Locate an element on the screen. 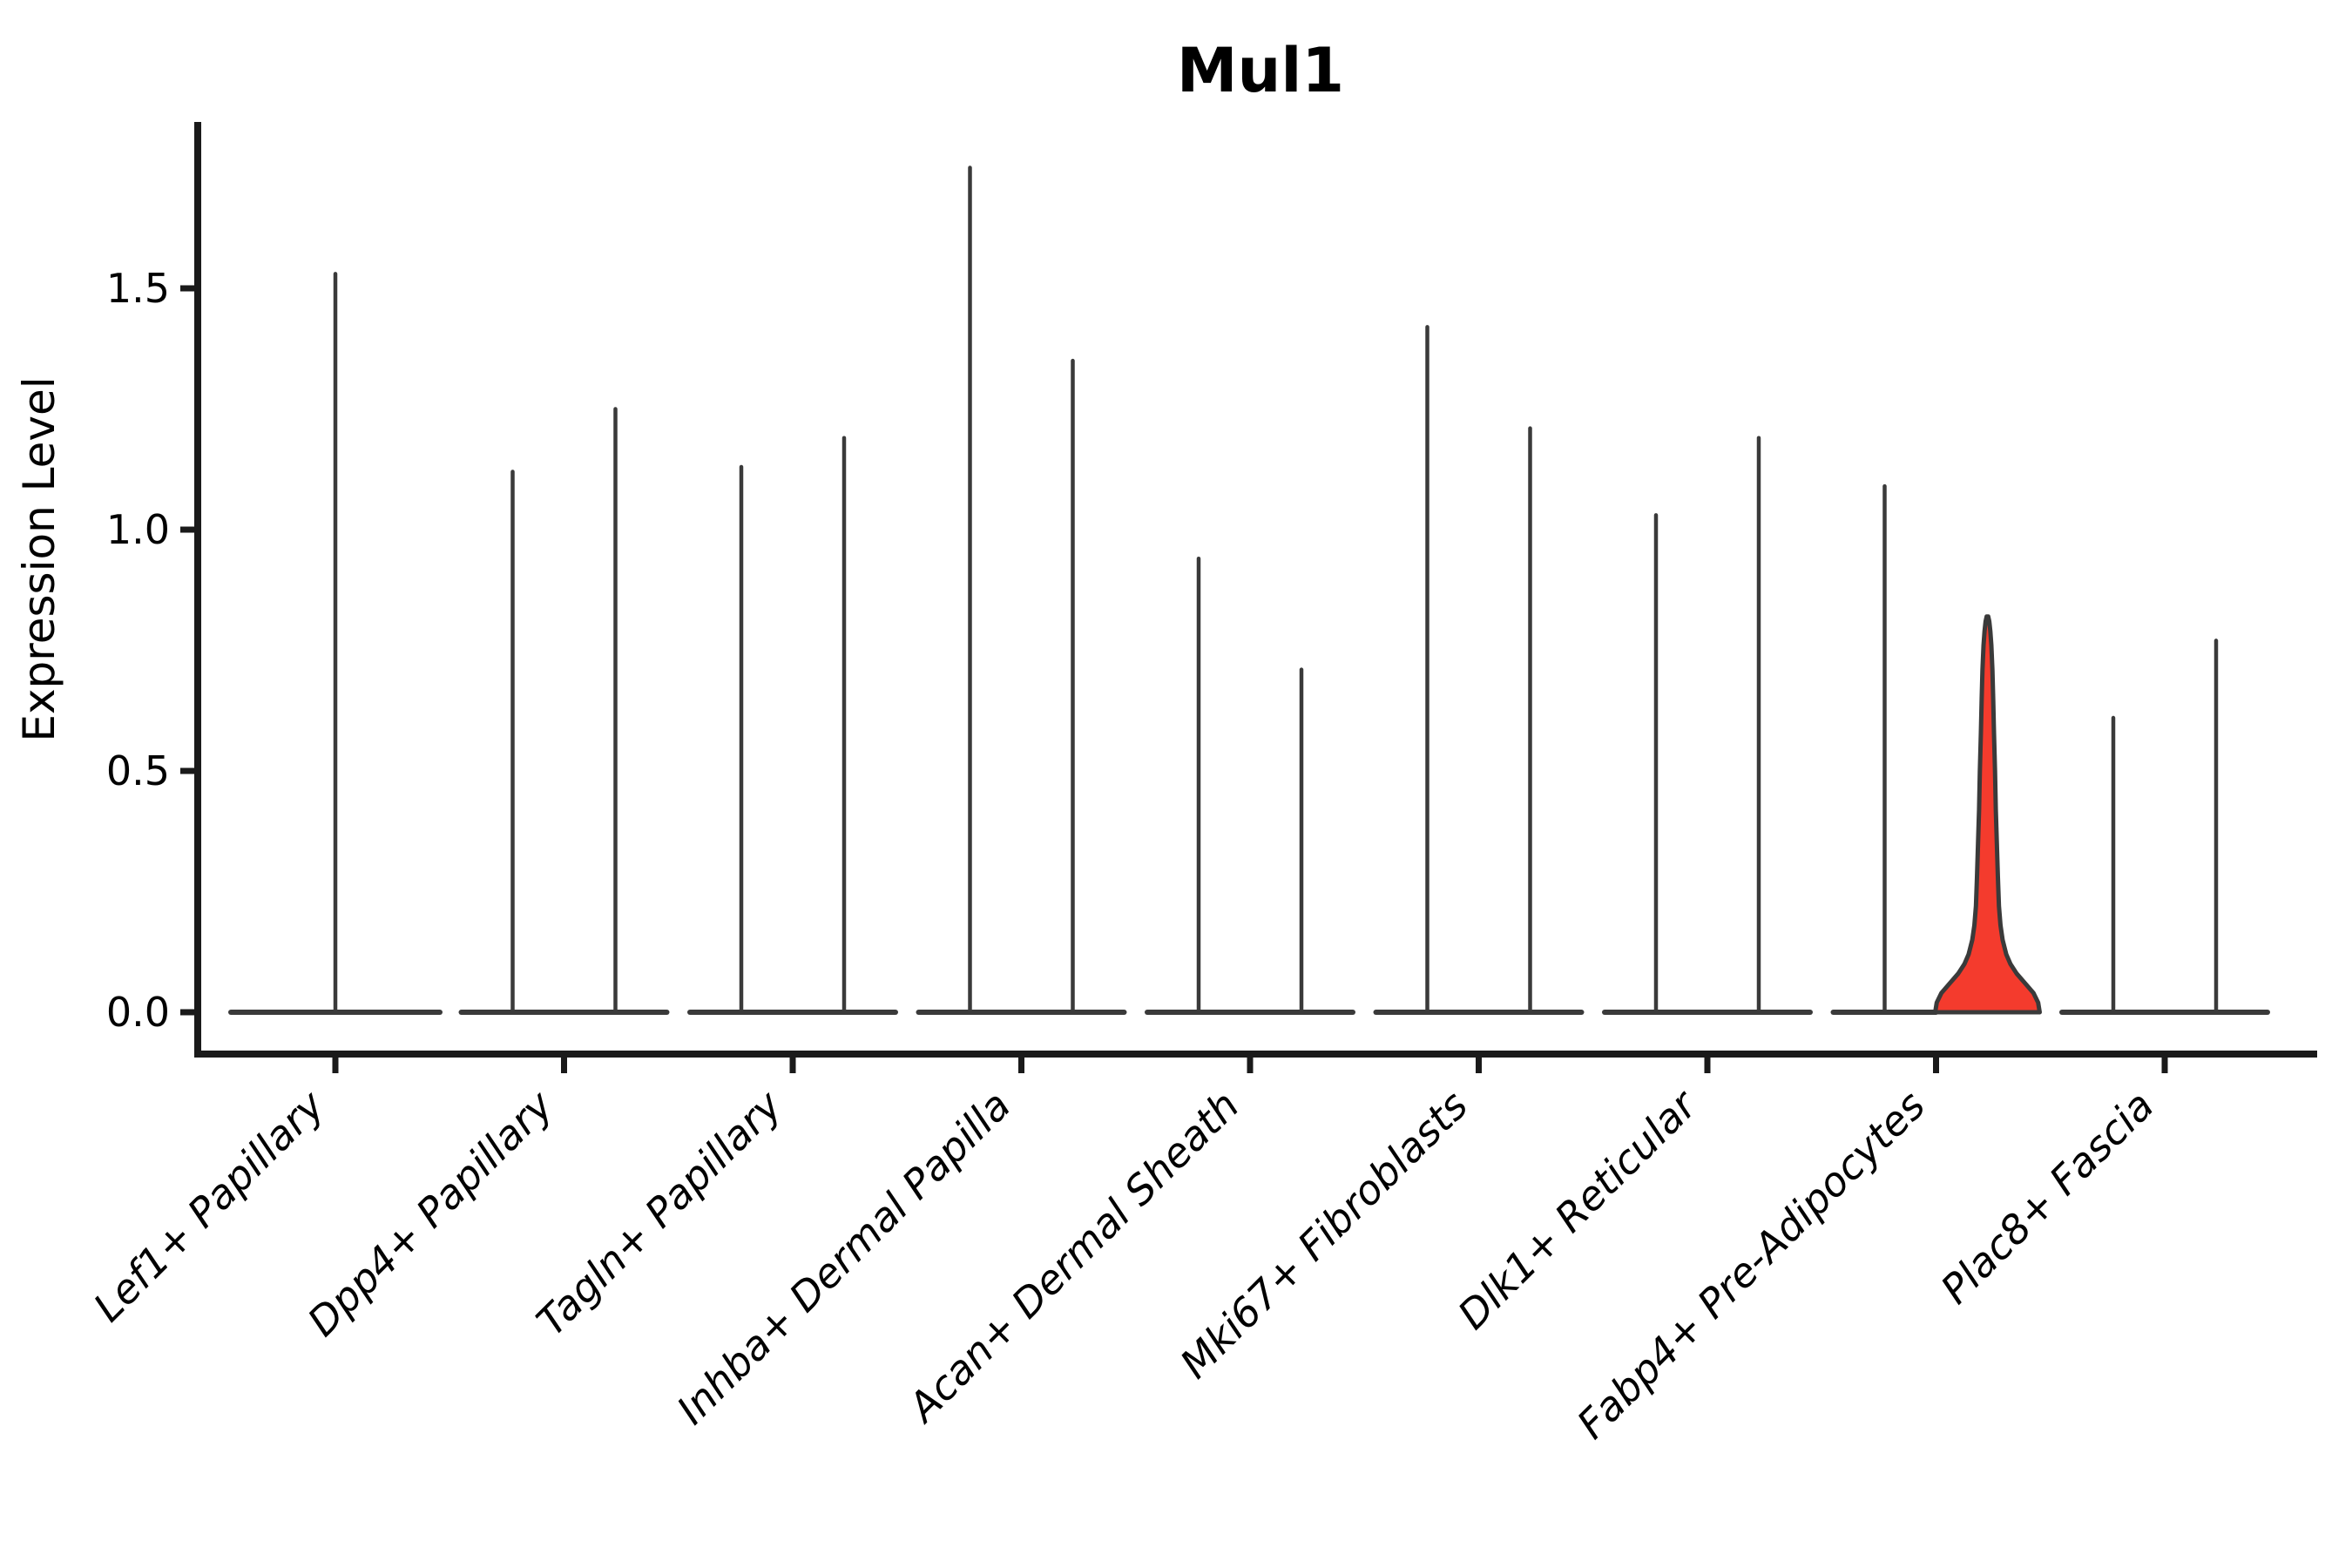 The image size is (2352, 1568). x-tick-label: Lef1+ Papillary is located at coordinates (209, 1205).